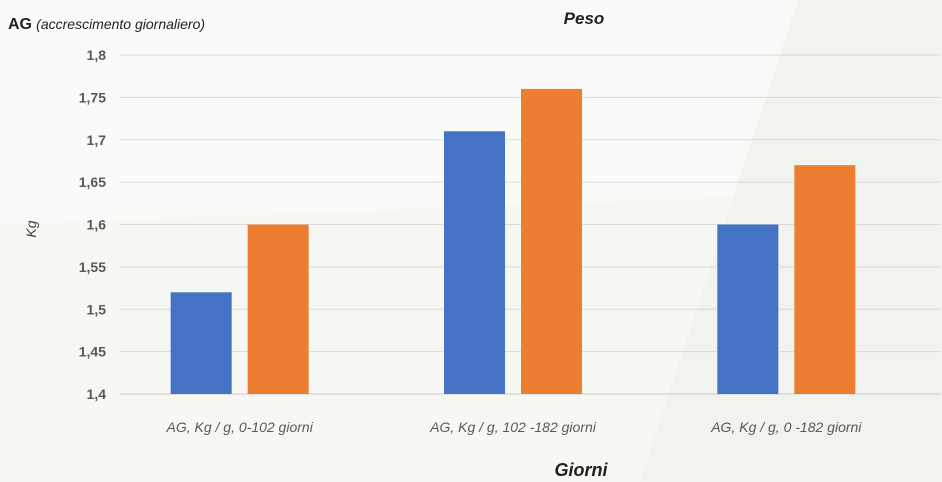  Describe the element at coordinates (582, 470) in the screenshot. I see `x-axis-label: Giorni` at that location.